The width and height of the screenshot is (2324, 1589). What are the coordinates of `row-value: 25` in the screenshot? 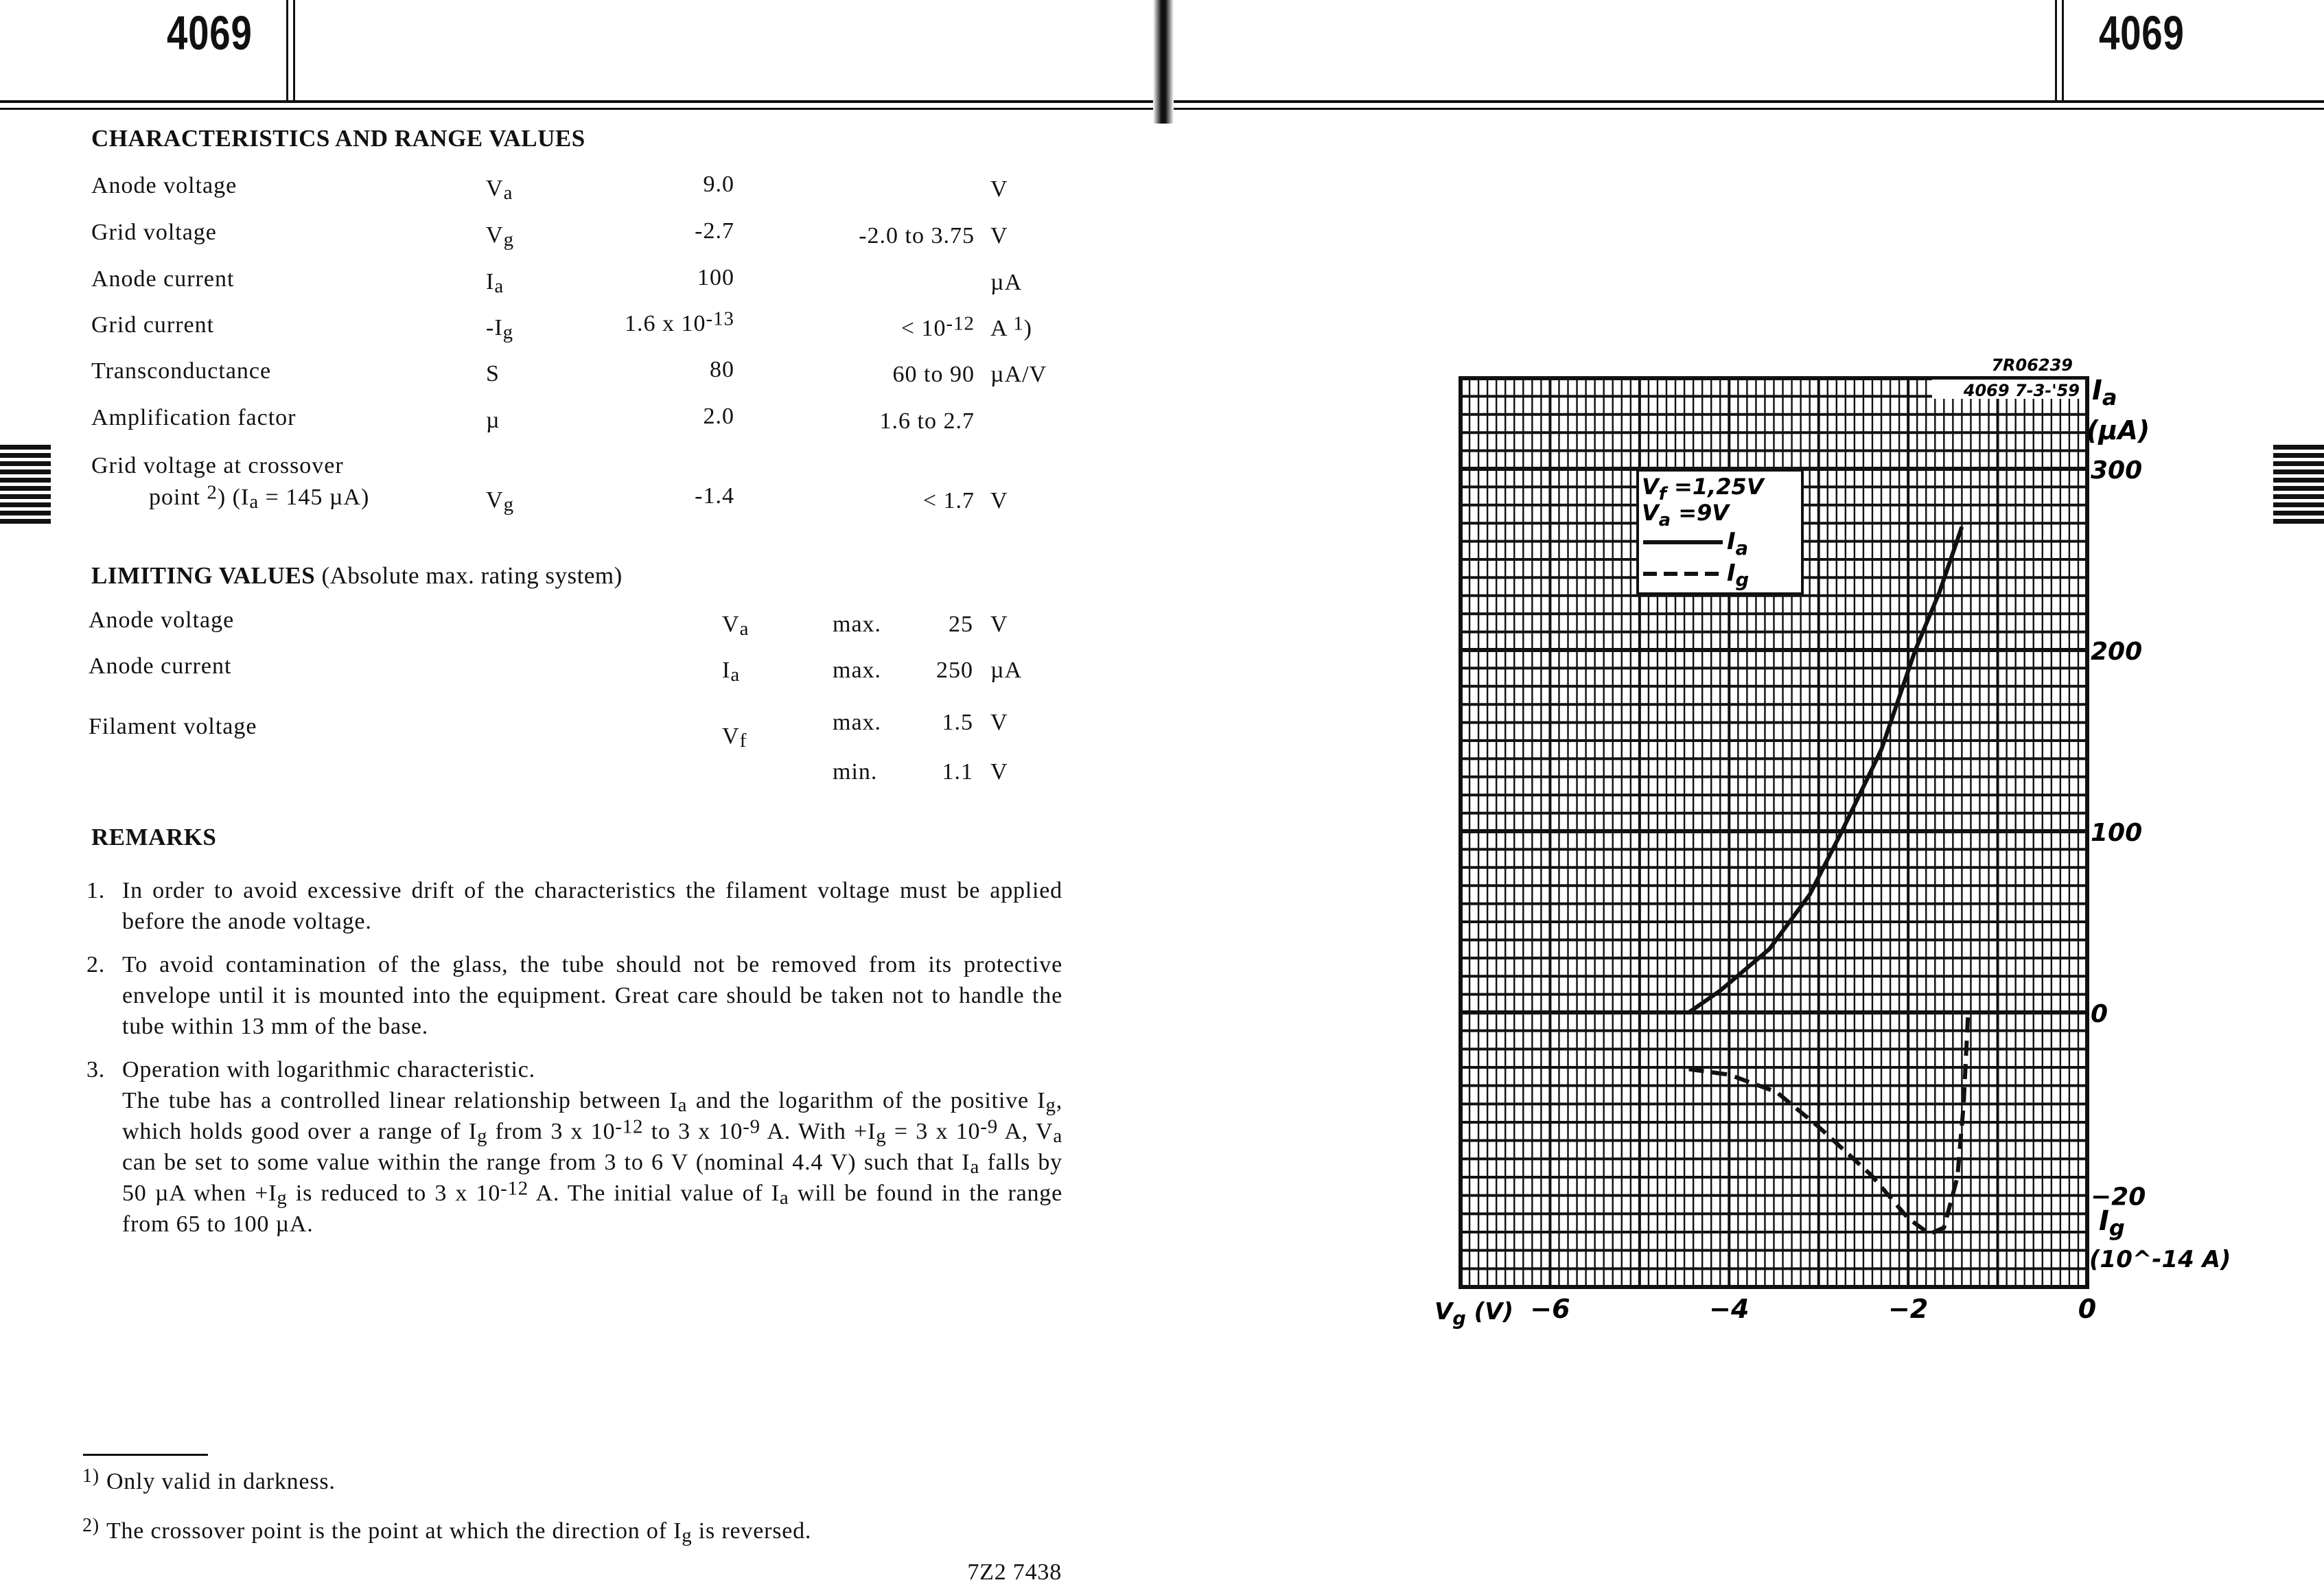 It's located at (961, 624).